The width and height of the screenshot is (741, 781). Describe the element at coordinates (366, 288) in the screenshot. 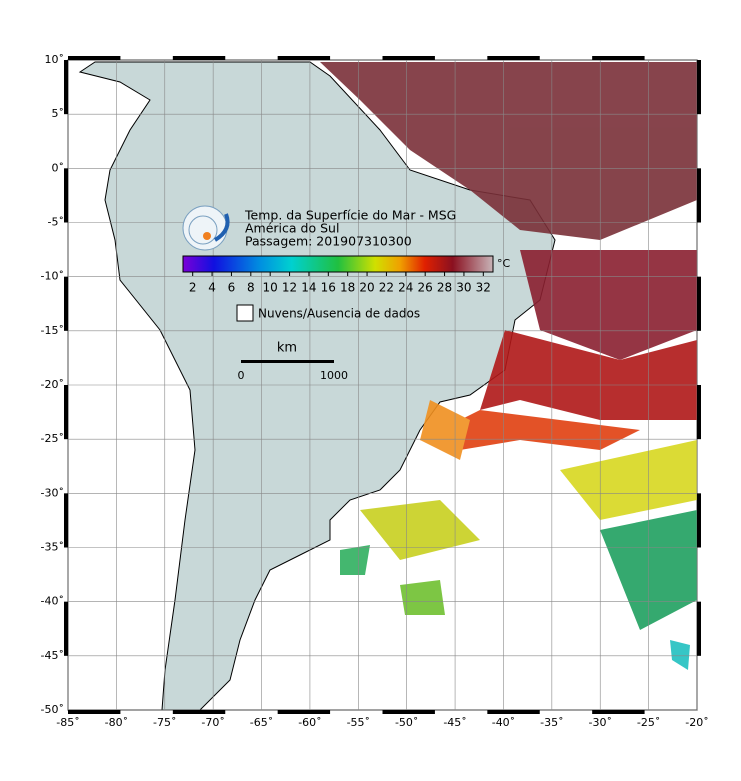

I see `colorbar-tick-label: 20` at that location.